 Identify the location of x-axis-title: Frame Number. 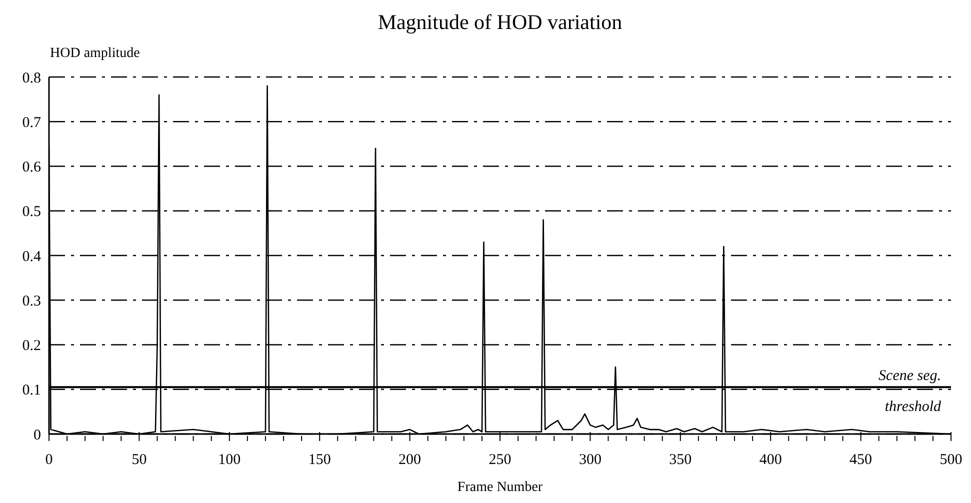
(500, 488).